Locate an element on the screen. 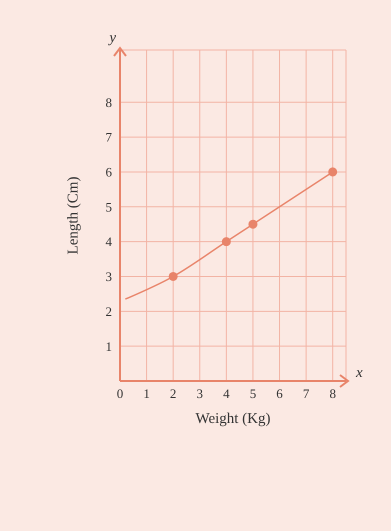 This screenshot has width=391, height=531. x-tick-label: 8 is located at coordinates (332, 394).